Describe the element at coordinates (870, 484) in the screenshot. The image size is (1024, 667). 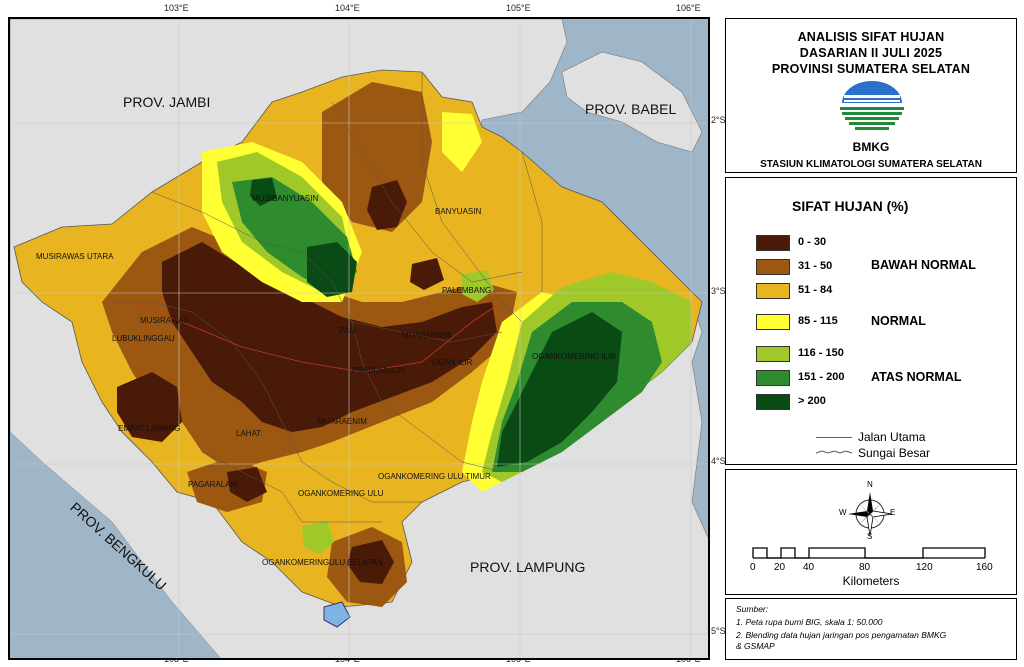
I see `compass-n: N` at that location.